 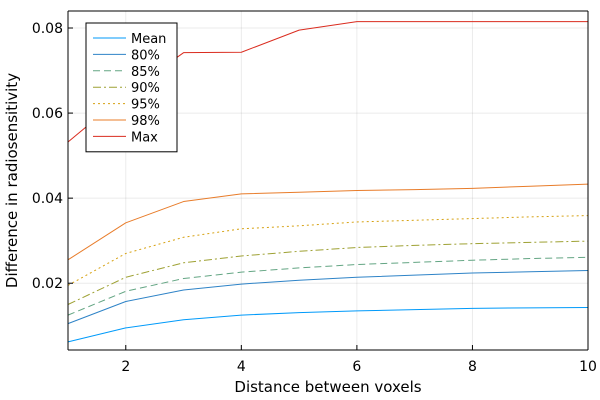 What do you see at coordinates (125, 367) in the screenshot?
I see `x-tick-label: 2` at bounding box center [125, 367].